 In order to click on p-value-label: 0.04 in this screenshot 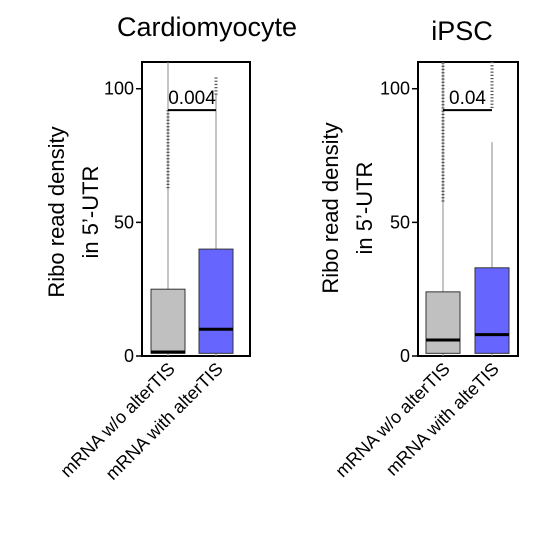, I will do `click(467, 98)`.